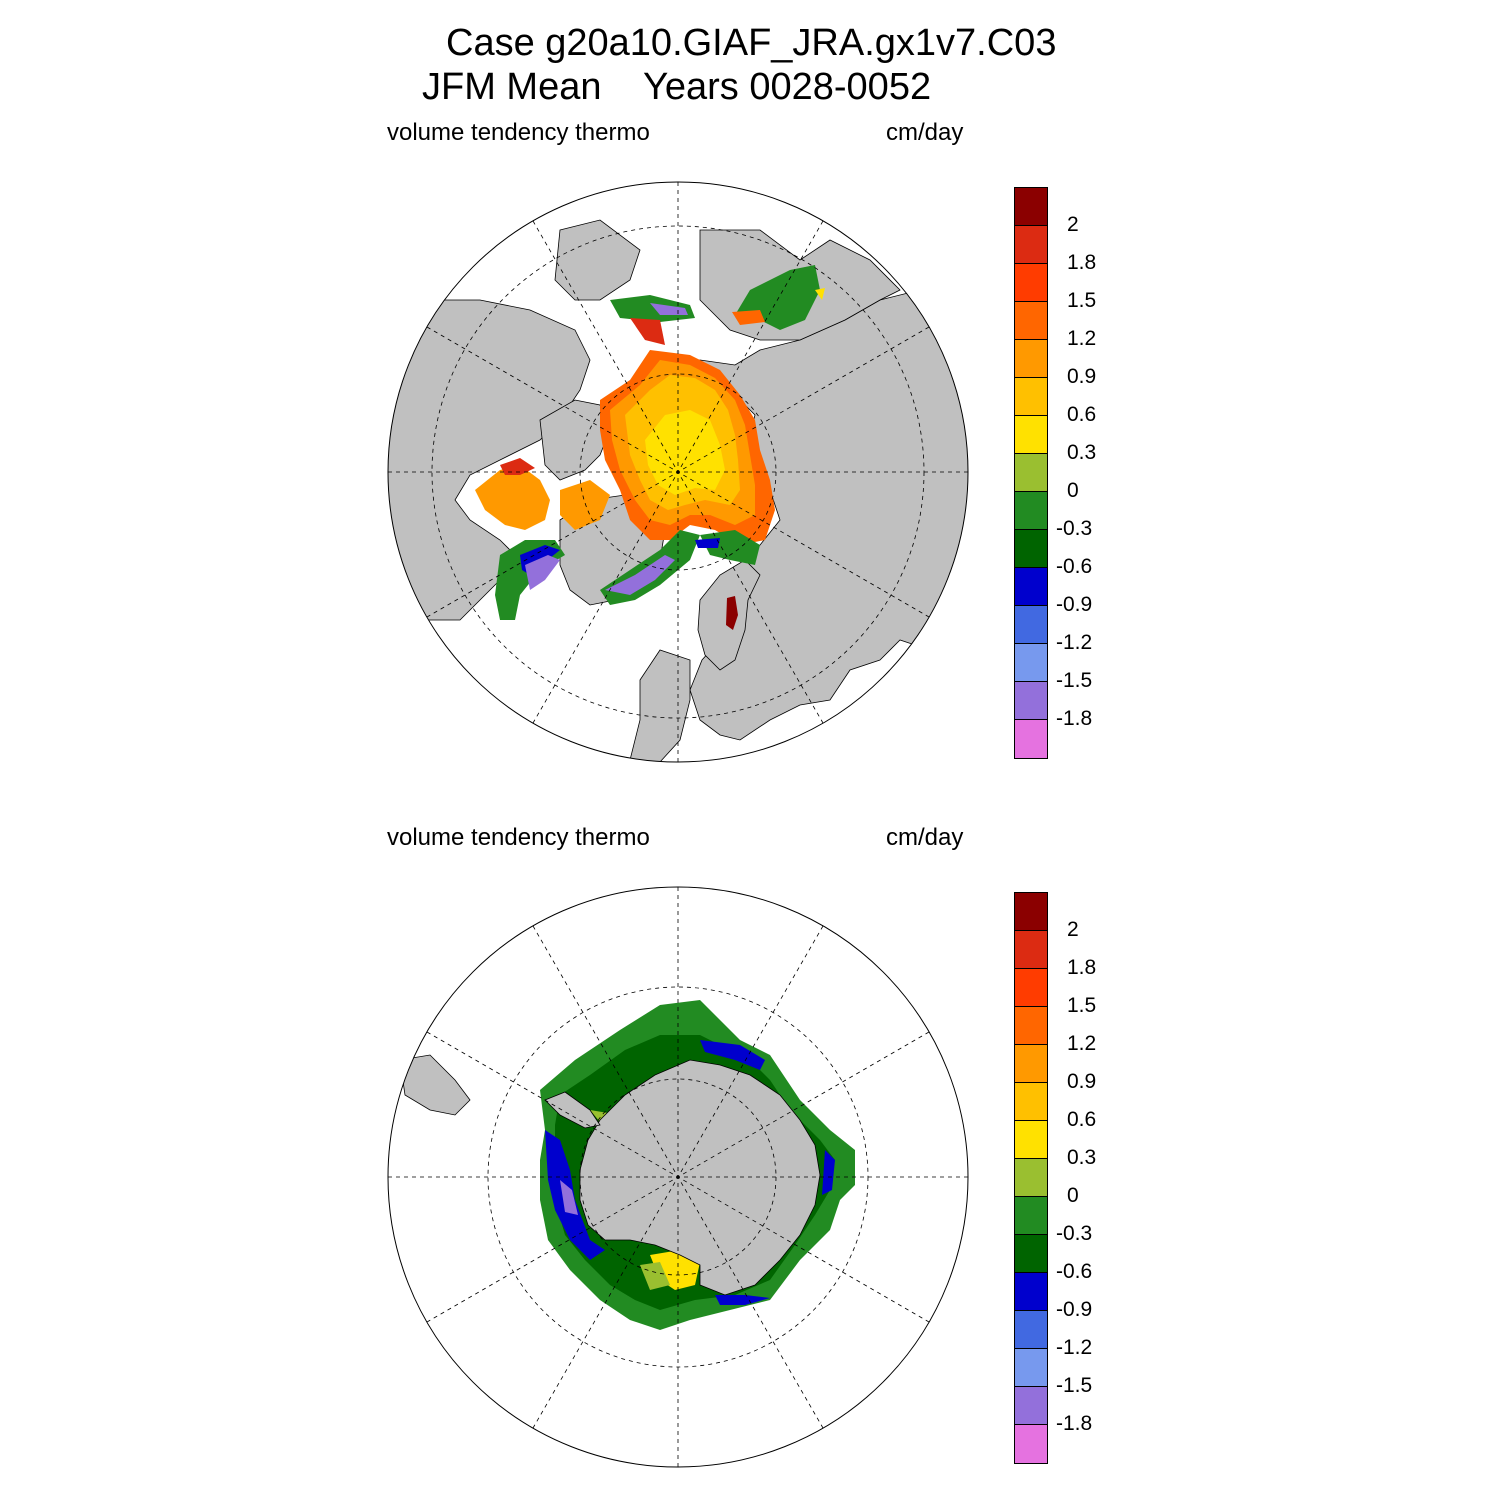 Image resolution: width=1500 pixels, height=1500 pixels. What do you see at coordinates (732, 1055) in the screenshot?
I see `south-ice-blue-east` at bounding box center [732, 1055].